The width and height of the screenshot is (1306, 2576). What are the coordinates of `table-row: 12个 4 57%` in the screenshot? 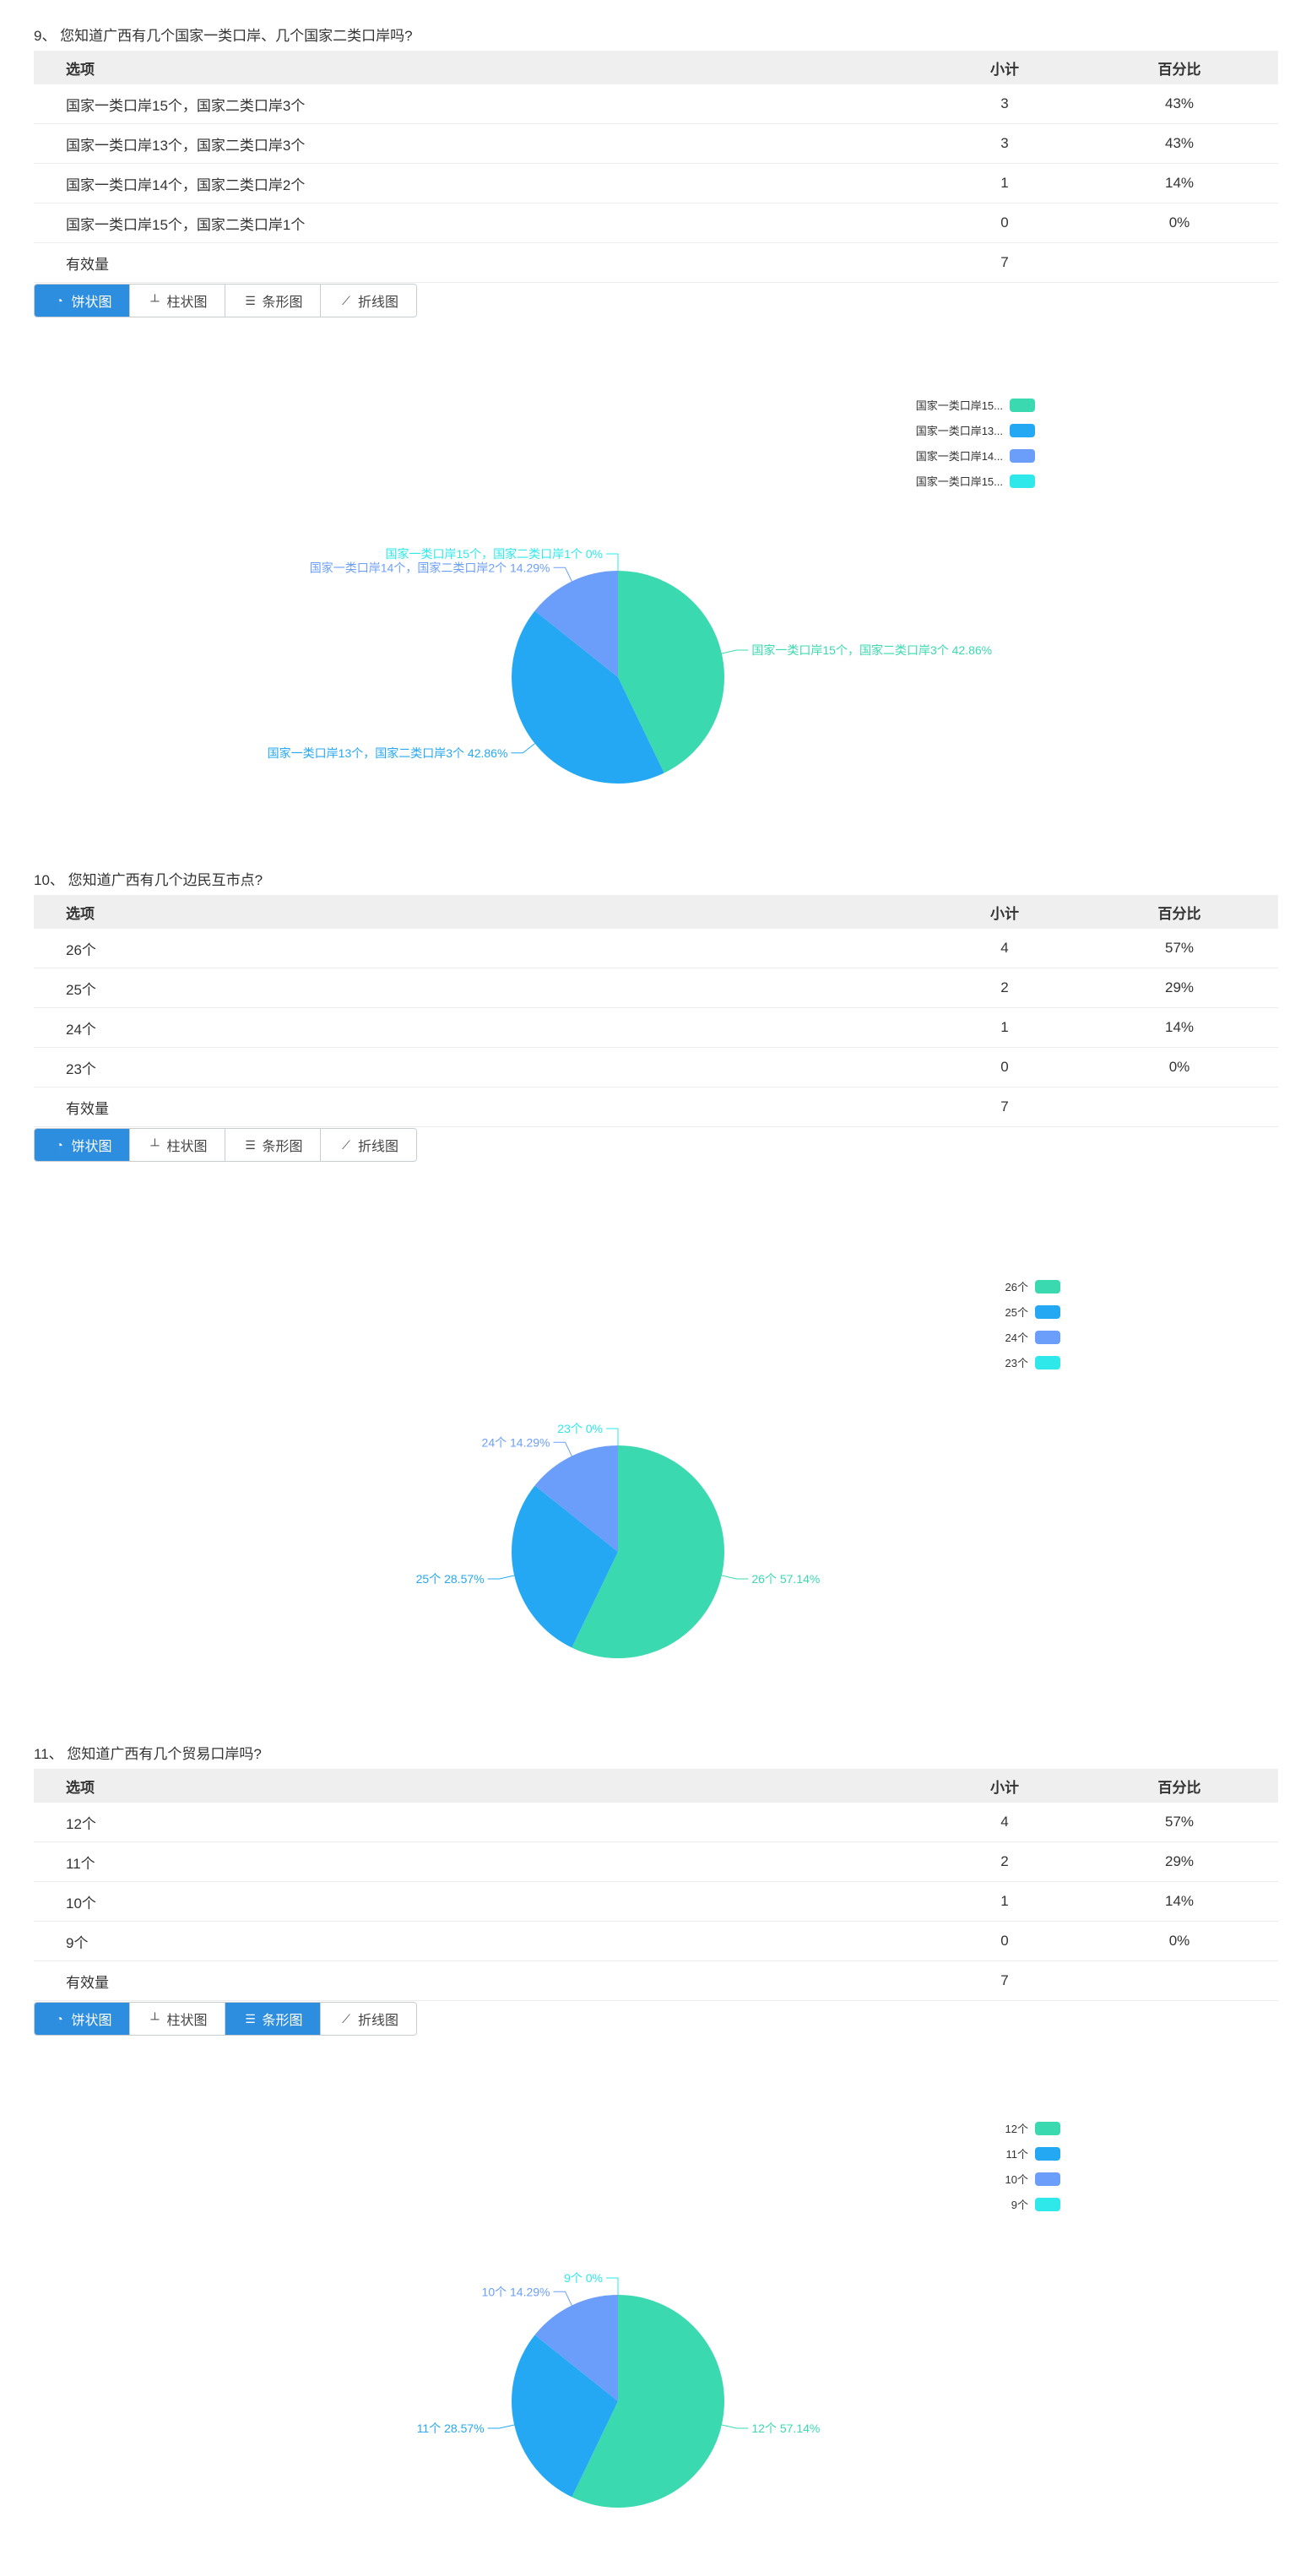 It's located at (656, 1822).